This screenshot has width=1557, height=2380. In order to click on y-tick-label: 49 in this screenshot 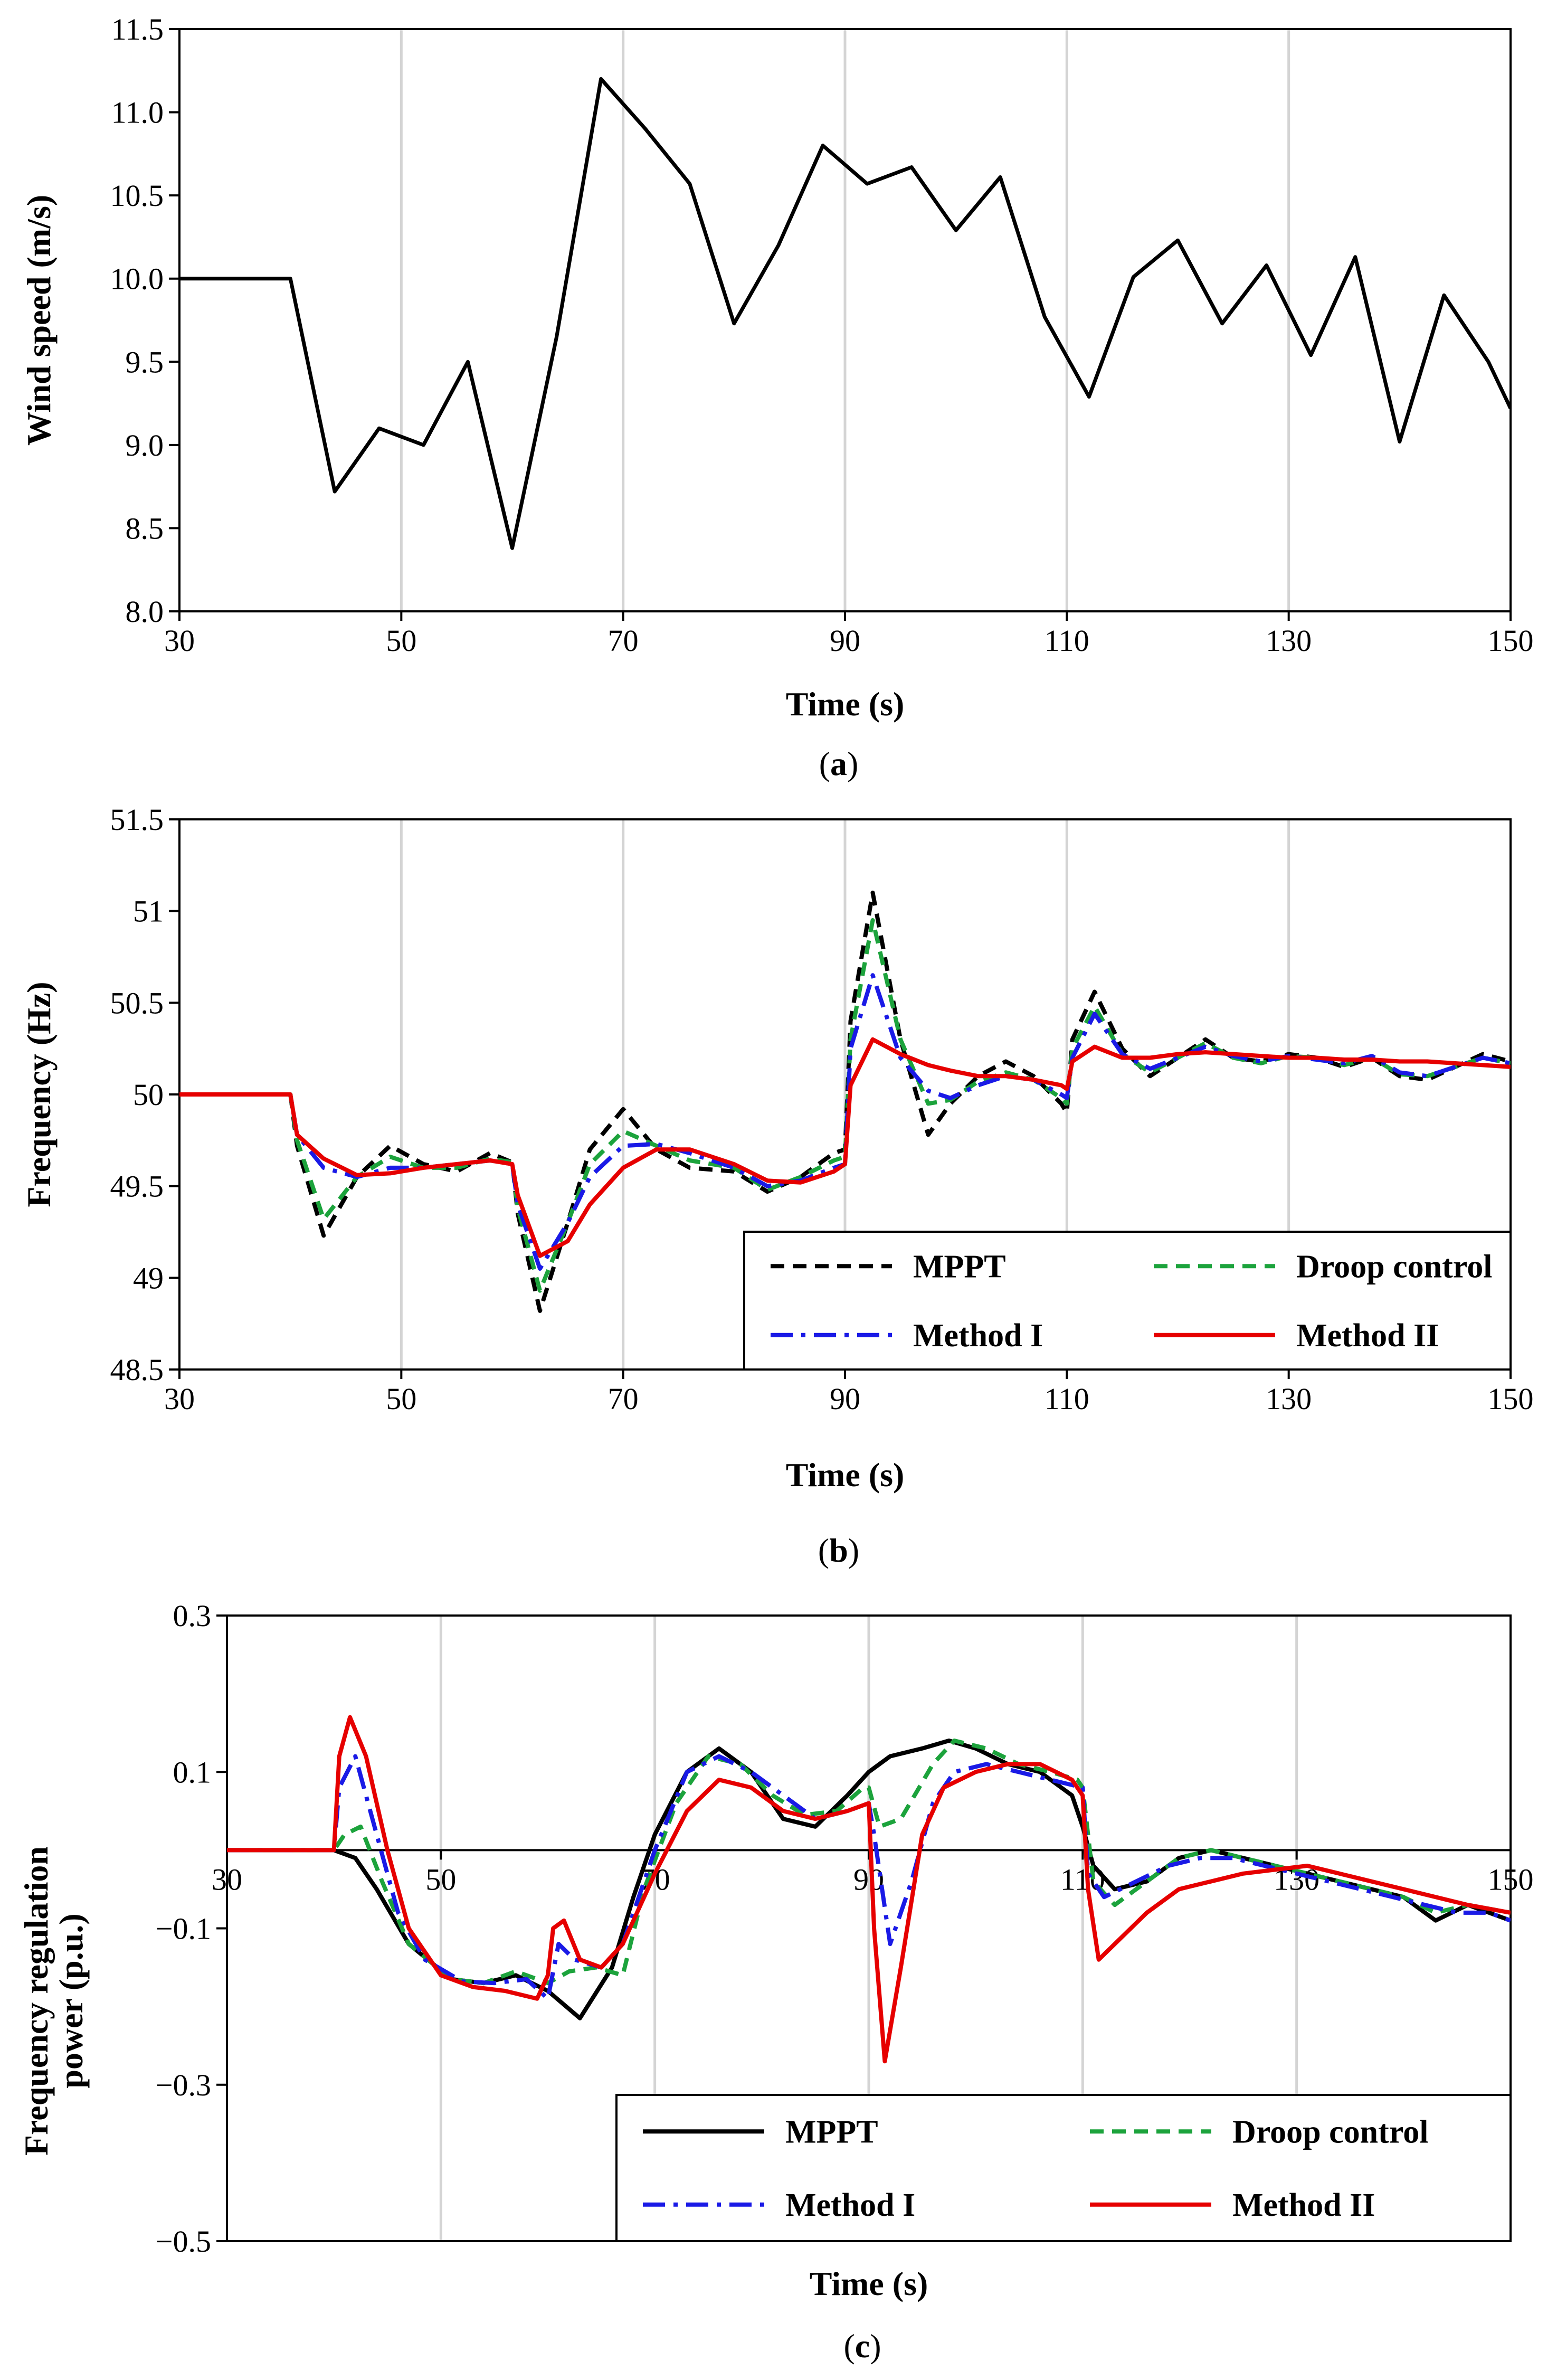, I will do `click(148, 1278)`.